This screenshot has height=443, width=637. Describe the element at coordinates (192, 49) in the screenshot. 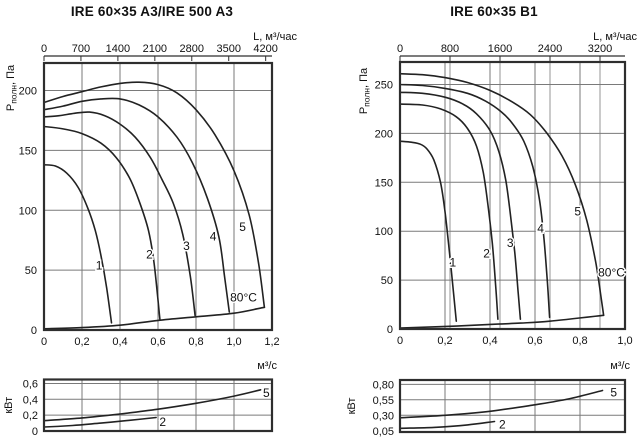

I see `top-axis-tick-label: 2800` at that location.